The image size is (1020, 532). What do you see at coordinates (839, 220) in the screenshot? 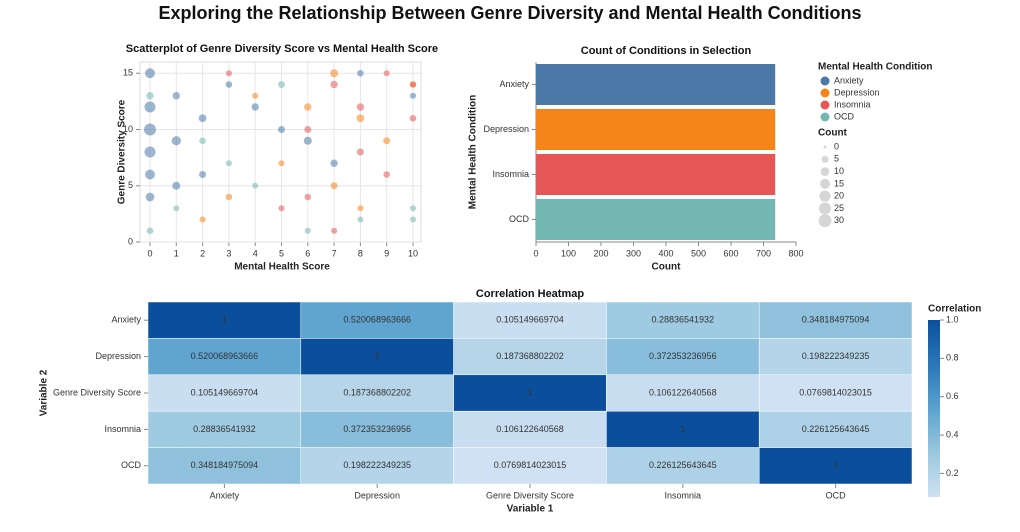
I see `size-legend-label: 30` at bounding box center [839, 220].